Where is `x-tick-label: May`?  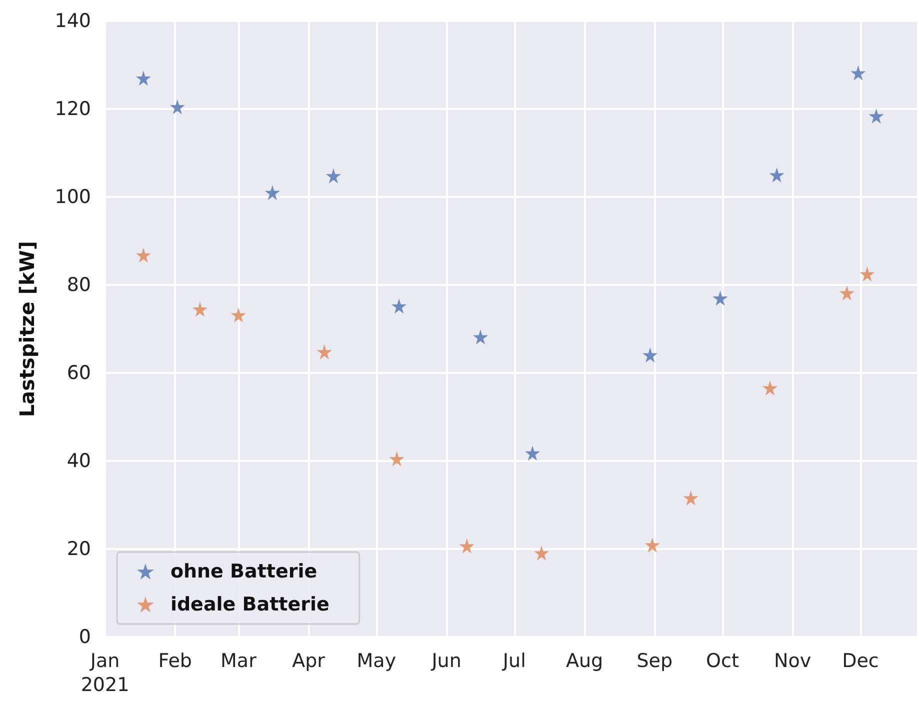
x-tick-label: May is located at coordinates (376, 661).